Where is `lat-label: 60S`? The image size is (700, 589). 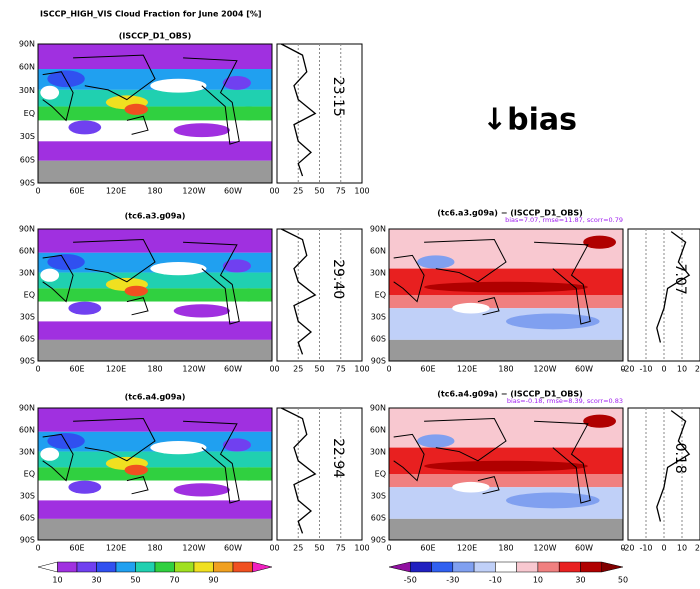 lat-label: 60S is located at coordinates (378, 518).